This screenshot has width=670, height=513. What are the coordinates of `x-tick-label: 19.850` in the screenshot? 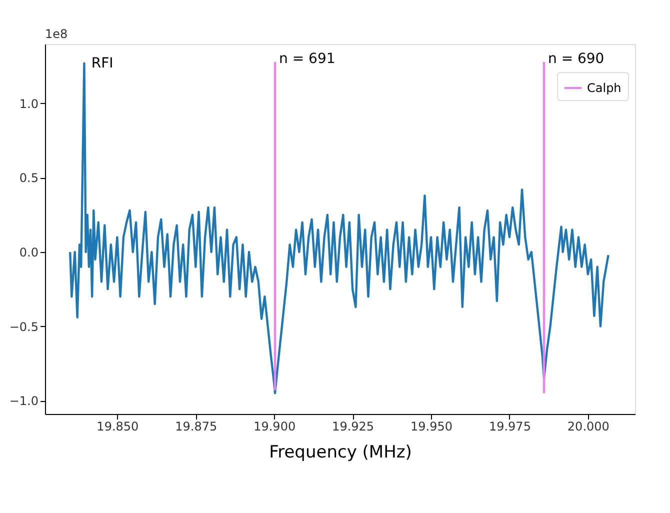 It's located at (117, 427).